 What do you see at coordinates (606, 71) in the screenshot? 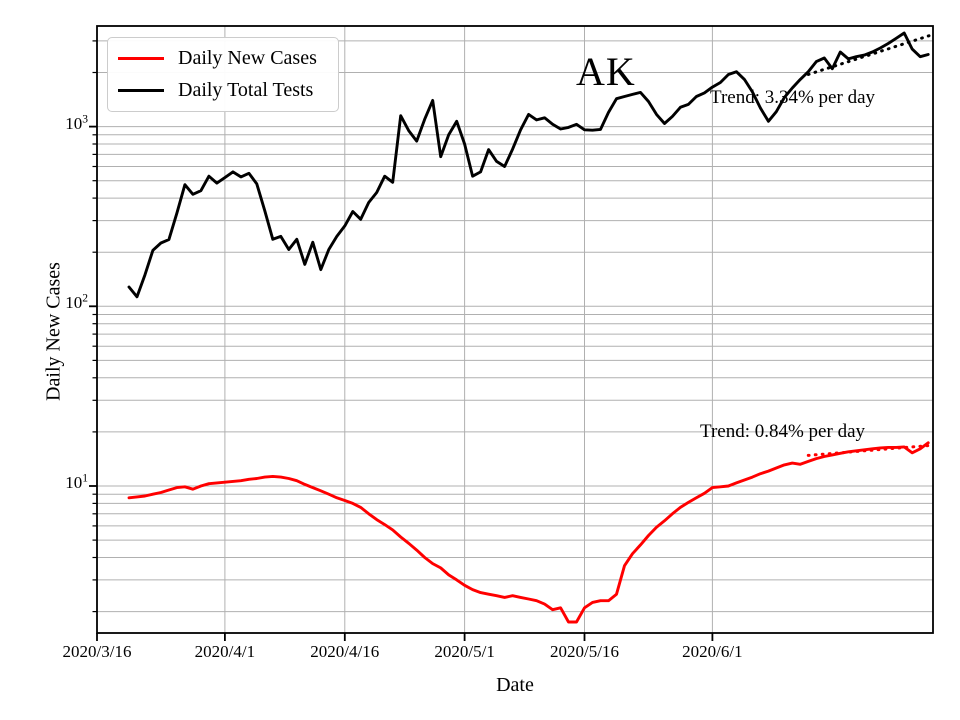
I see `chart-title: AK` at bounding box center [606, 71].